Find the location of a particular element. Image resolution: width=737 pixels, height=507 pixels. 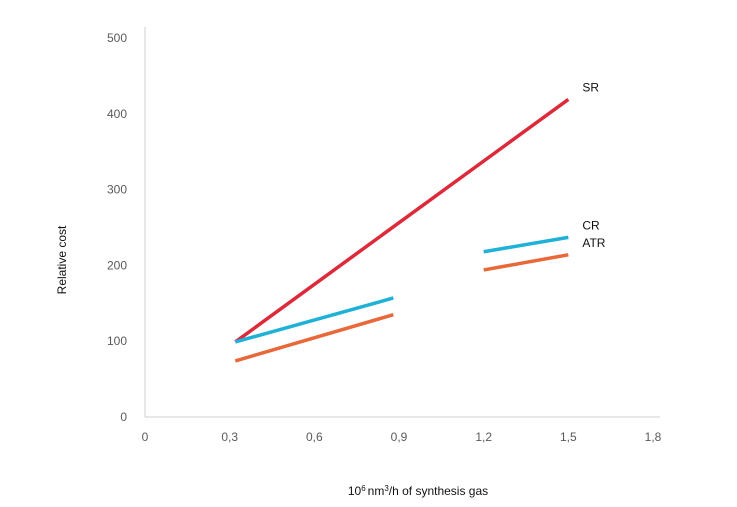

x-tick-label: 0,3 is located at coordinates (229, 437).